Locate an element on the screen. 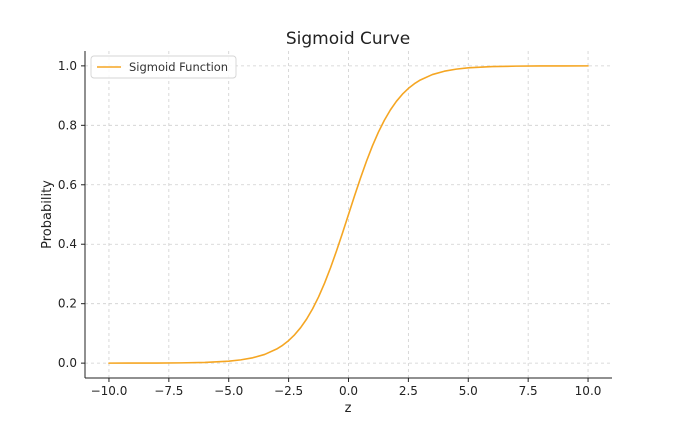  legend: Sigmoid Function is located at coordinates (163, 67).